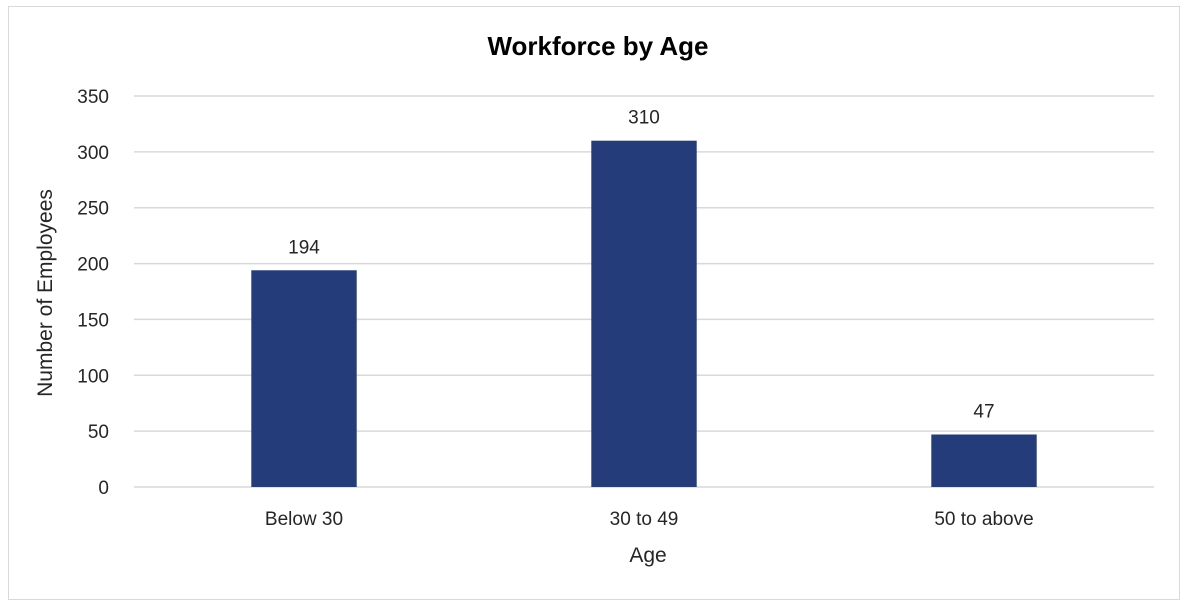 The image size is (1188, 601). Describe the element at coordinates (304, 519) in the screenshot. I see `x-tick-label: Below 30` at that location.